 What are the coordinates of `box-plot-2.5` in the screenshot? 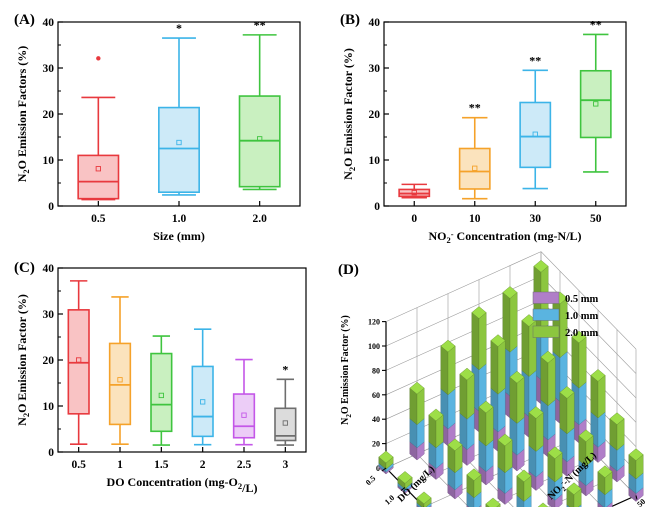 It's located at (244, 402).